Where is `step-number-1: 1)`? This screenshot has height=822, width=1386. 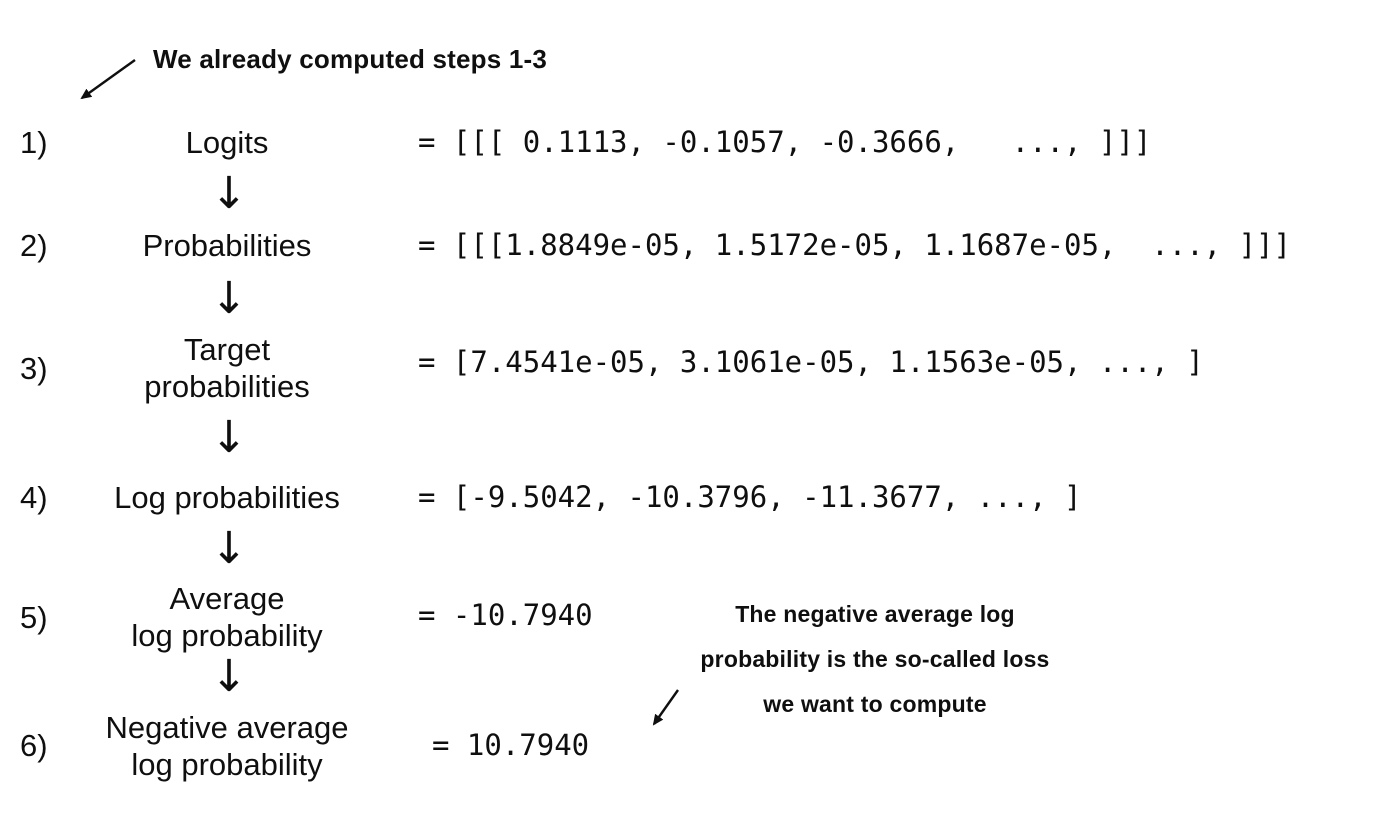
step-number-1: 1) is located at coordinates (34, 142).